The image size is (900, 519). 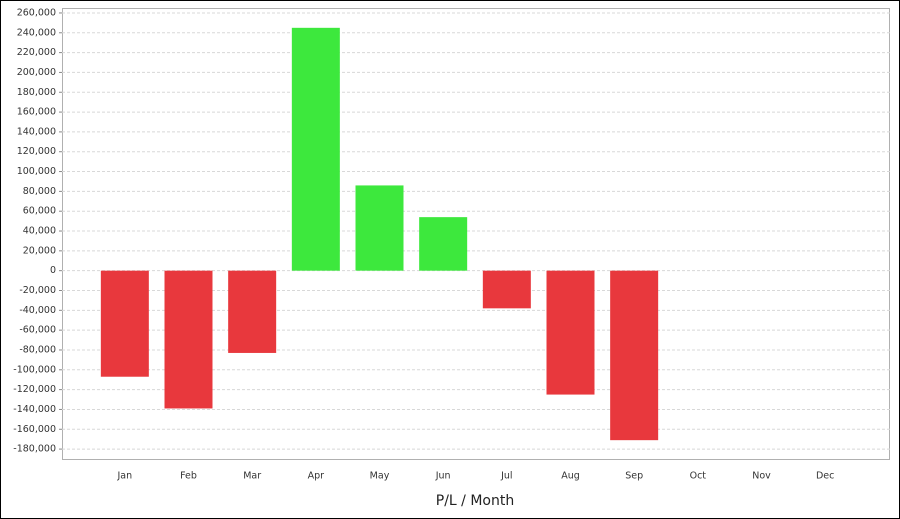 What do you see at coordinates (125, 476) in the screenshot?
I see `x-tick-label: Jan` at bounding box center [125, 476].